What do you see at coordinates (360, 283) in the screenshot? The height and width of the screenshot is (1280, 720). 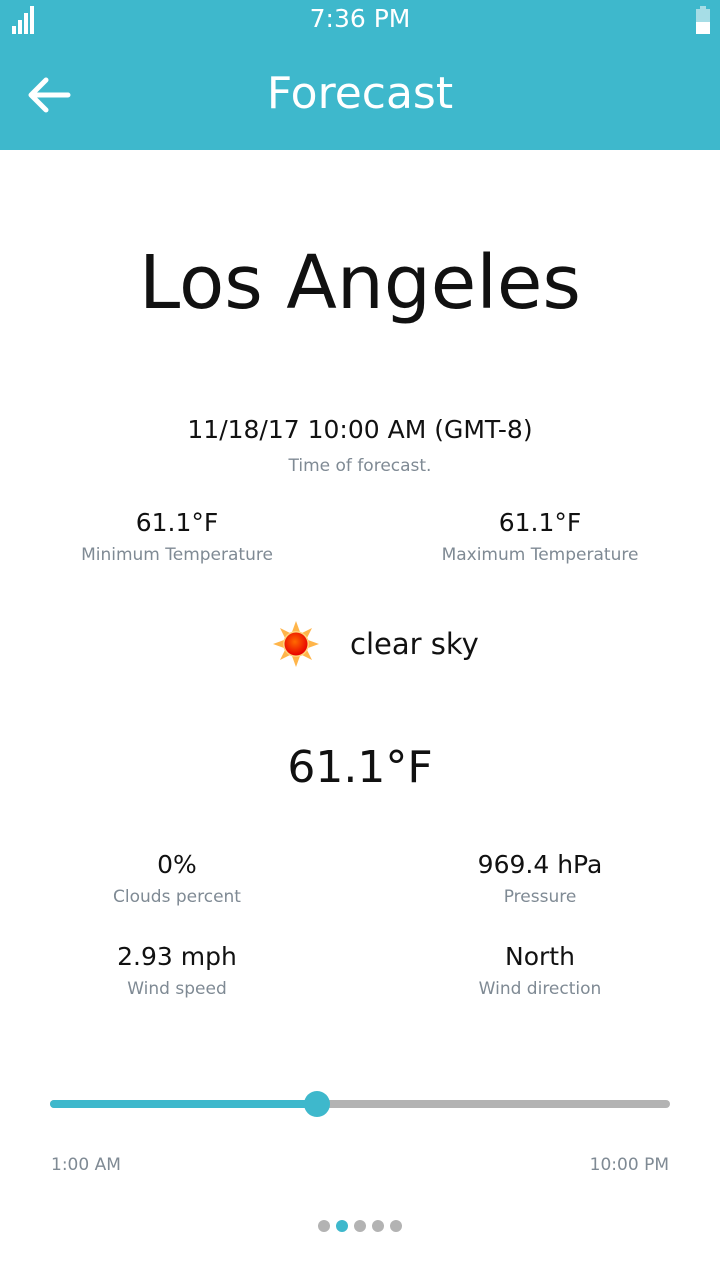 I see `city-name: Los Angeles` at bounding box center [360, 283].